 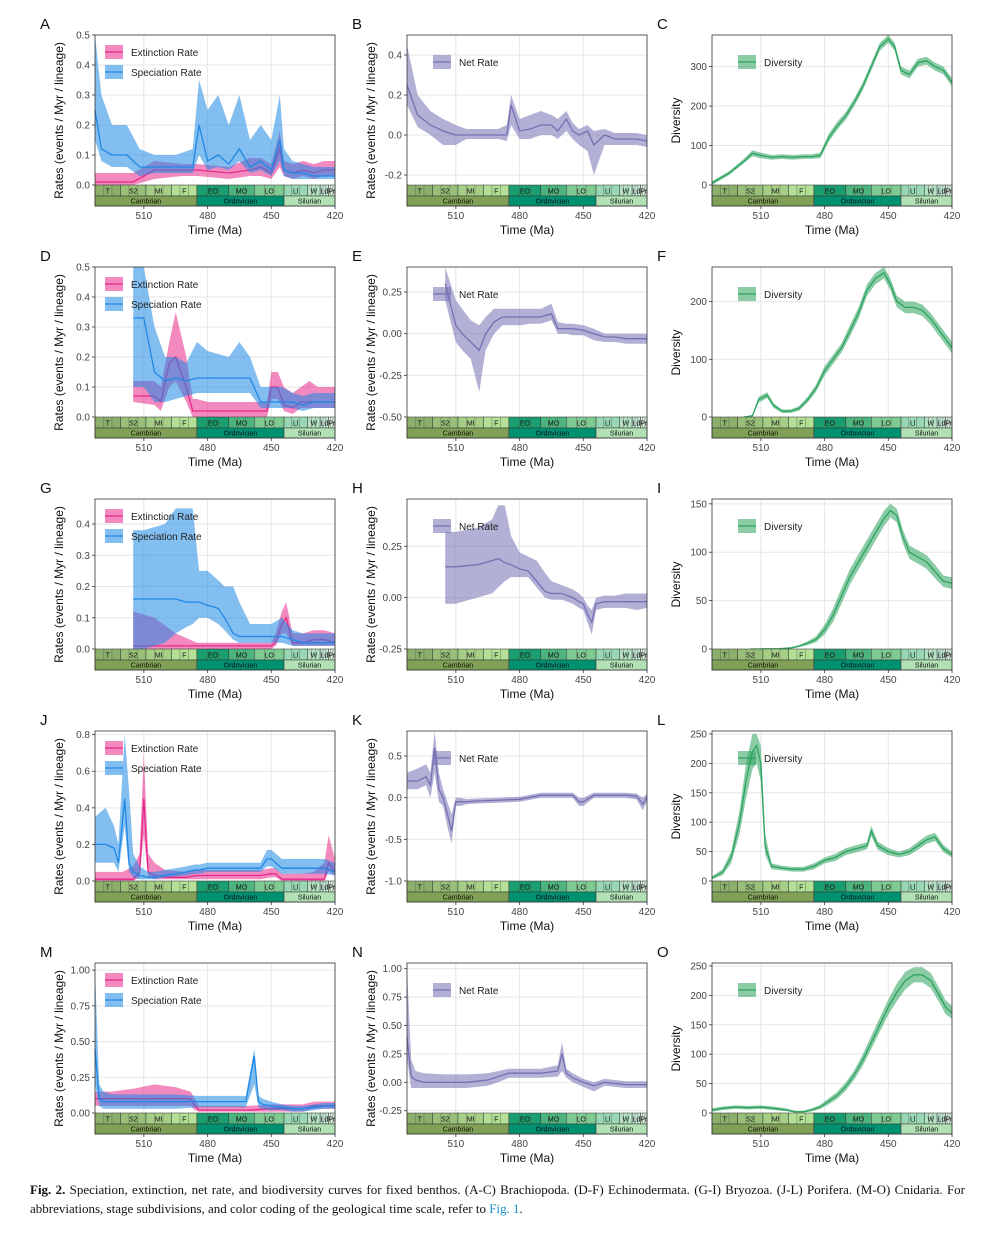 What do you see at coordinates (545, 317) in the screenshot?
I see `series-line-net-rate` at bounding box center [545, 317].